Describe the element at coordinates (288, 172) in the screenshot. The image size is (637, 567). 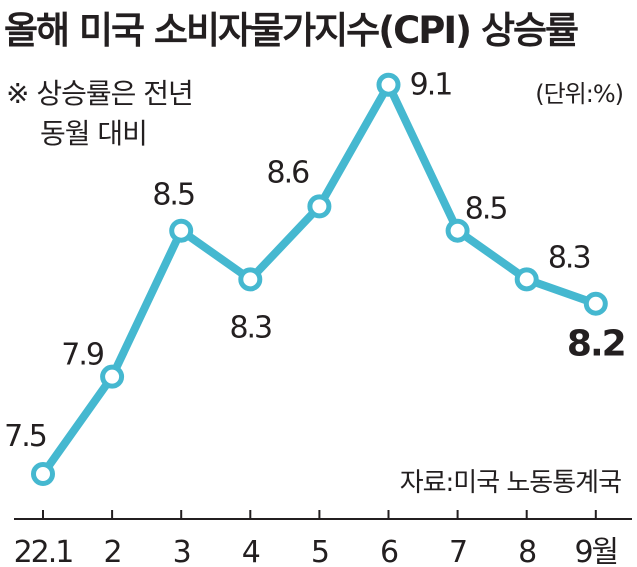
I see `data-label: 8.6` at that location.